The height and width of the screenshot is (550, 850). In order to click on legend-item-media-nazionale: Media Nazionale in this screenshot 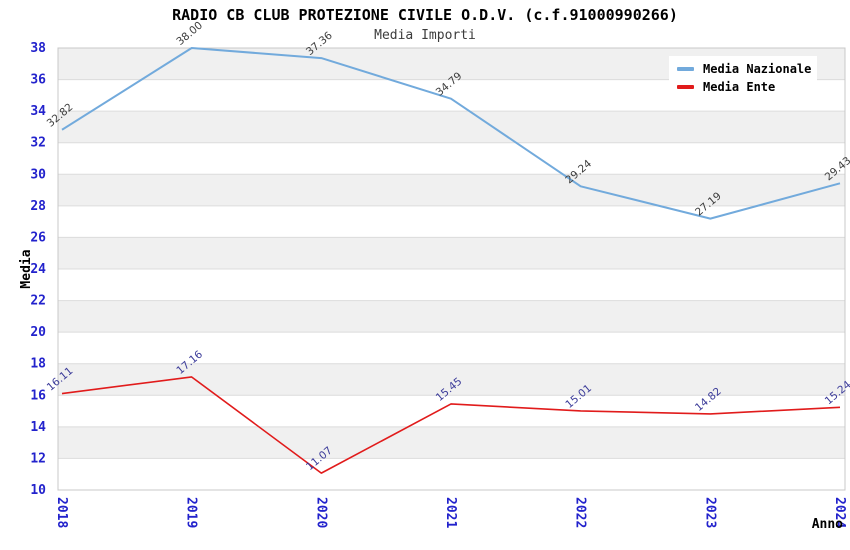, I will do `click(747, 69)`.